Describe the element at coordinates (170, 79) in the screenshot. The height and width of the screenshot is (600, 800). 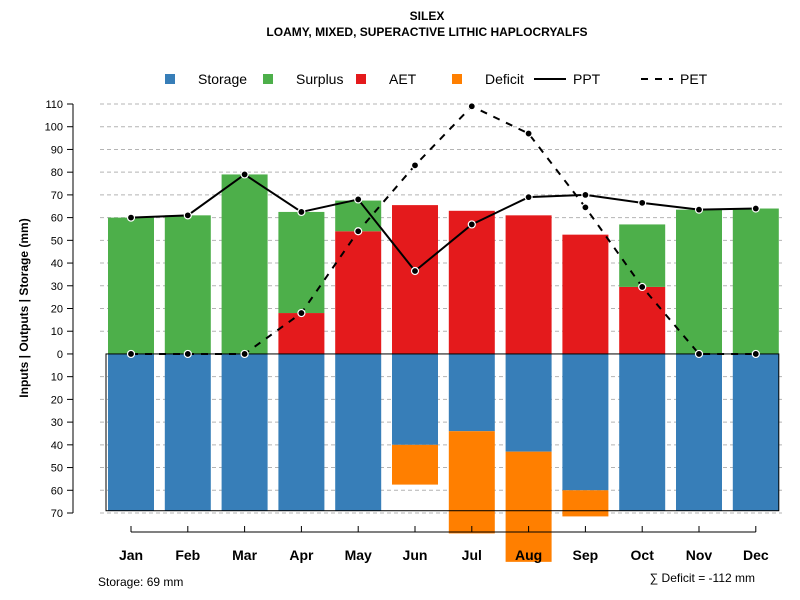
I see `legend-swatch-storage` at that location.